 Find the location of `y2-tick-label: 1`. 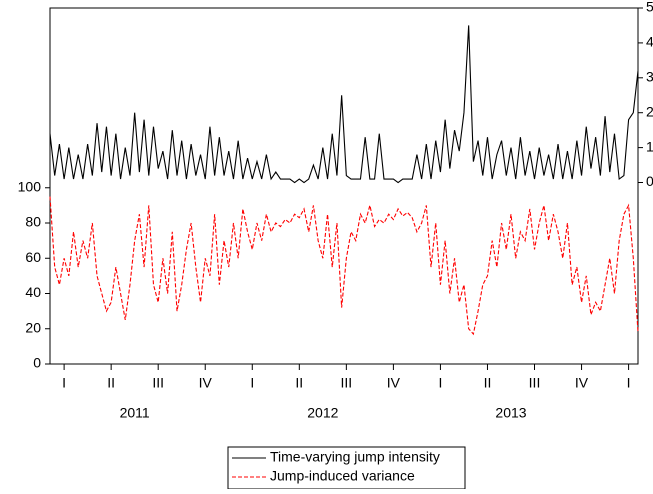

y2-tick-label: 1 is located at coordinates (649, 146).